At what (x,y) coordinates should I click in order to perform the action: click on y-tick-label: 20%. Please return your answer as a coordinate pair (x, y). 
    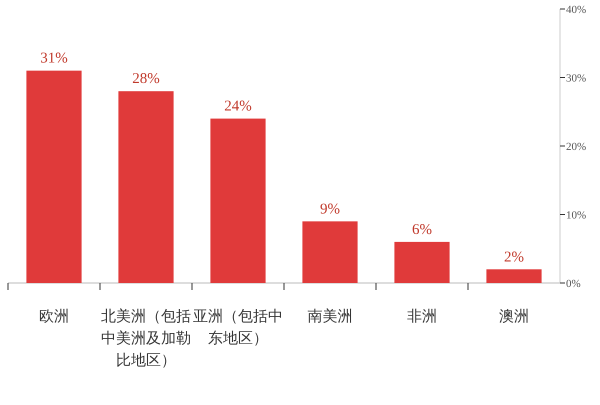
    Looking at the image, I should click on (576, 147).